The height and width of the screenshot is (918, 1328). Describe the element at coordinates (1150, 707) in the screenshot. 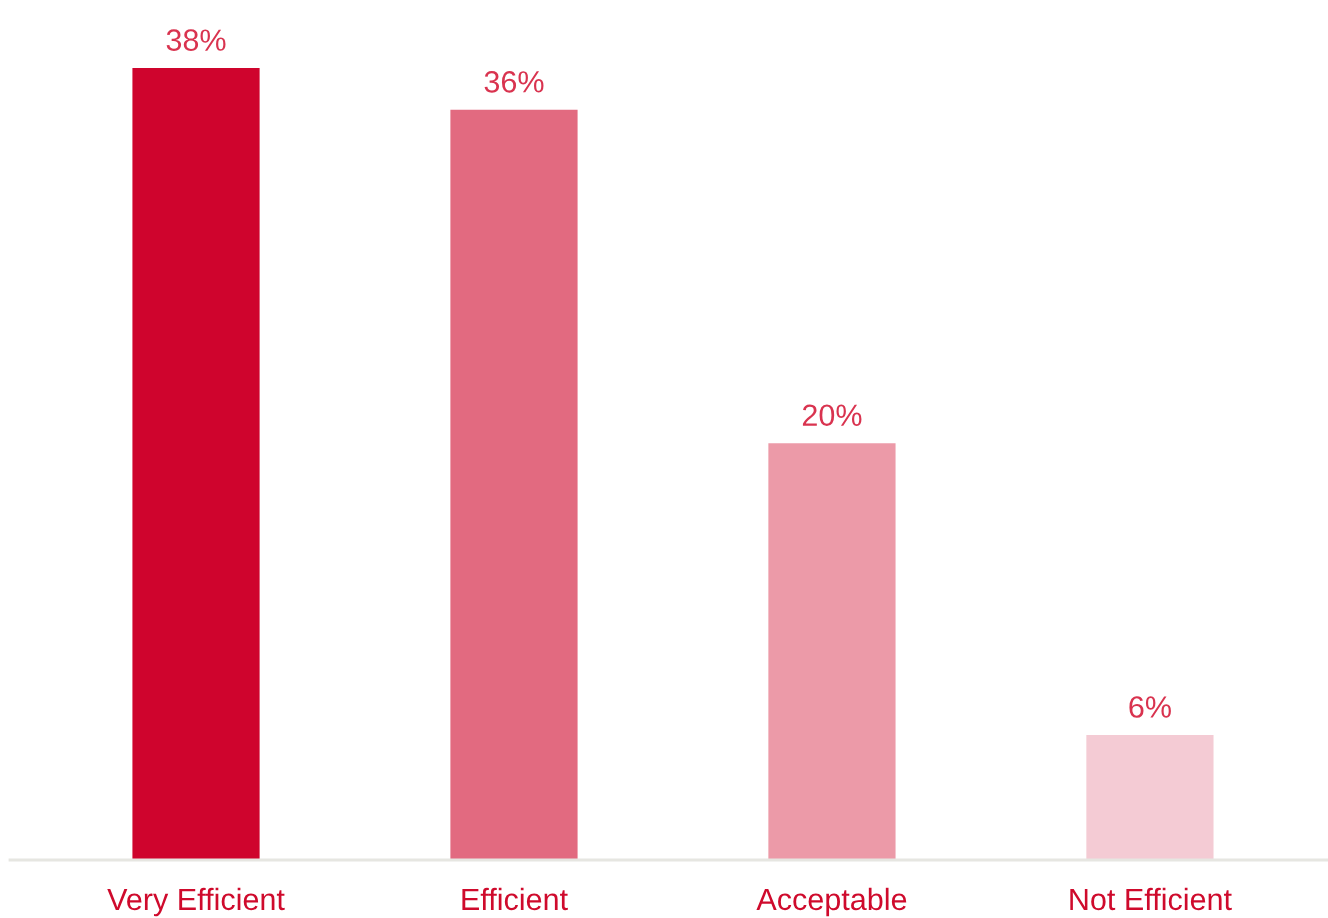

I see `data-label: 6%` at that location.